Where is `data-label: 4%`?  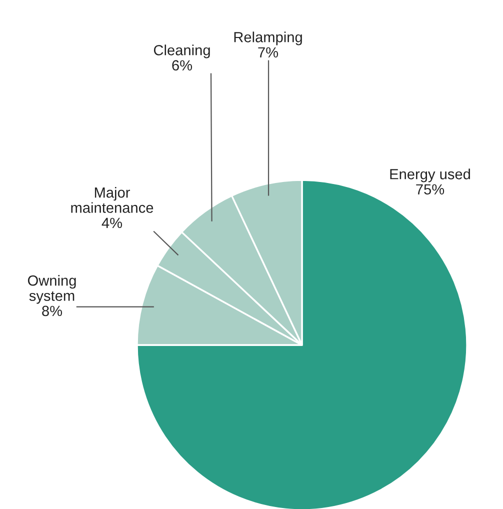
data-label: 4% is located at coordinates (112, 223).